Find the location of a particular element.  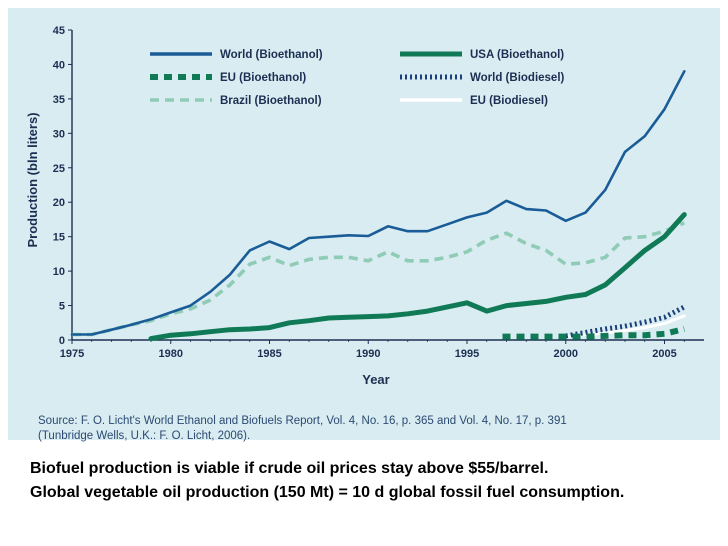

x-tick-label-1980: 1980 is located at coordinates (171, 354).